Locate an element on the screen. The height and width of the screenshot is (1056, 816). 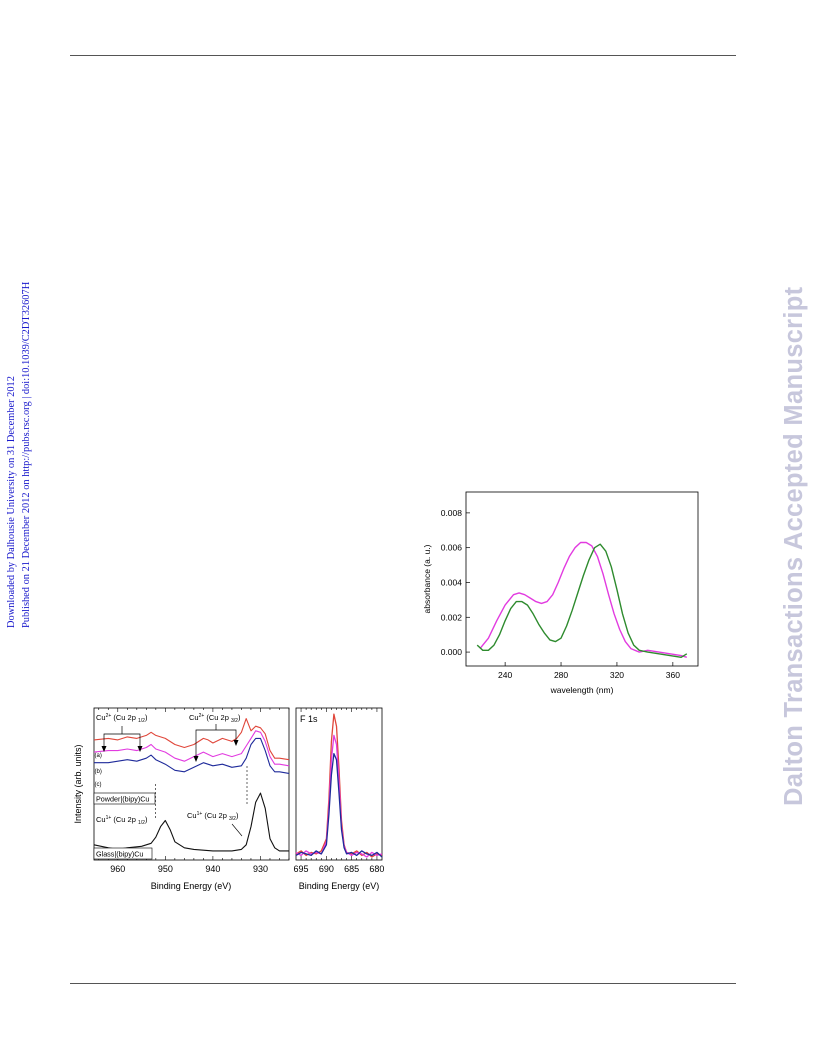
header-rule is located at coordinates (403, 55).